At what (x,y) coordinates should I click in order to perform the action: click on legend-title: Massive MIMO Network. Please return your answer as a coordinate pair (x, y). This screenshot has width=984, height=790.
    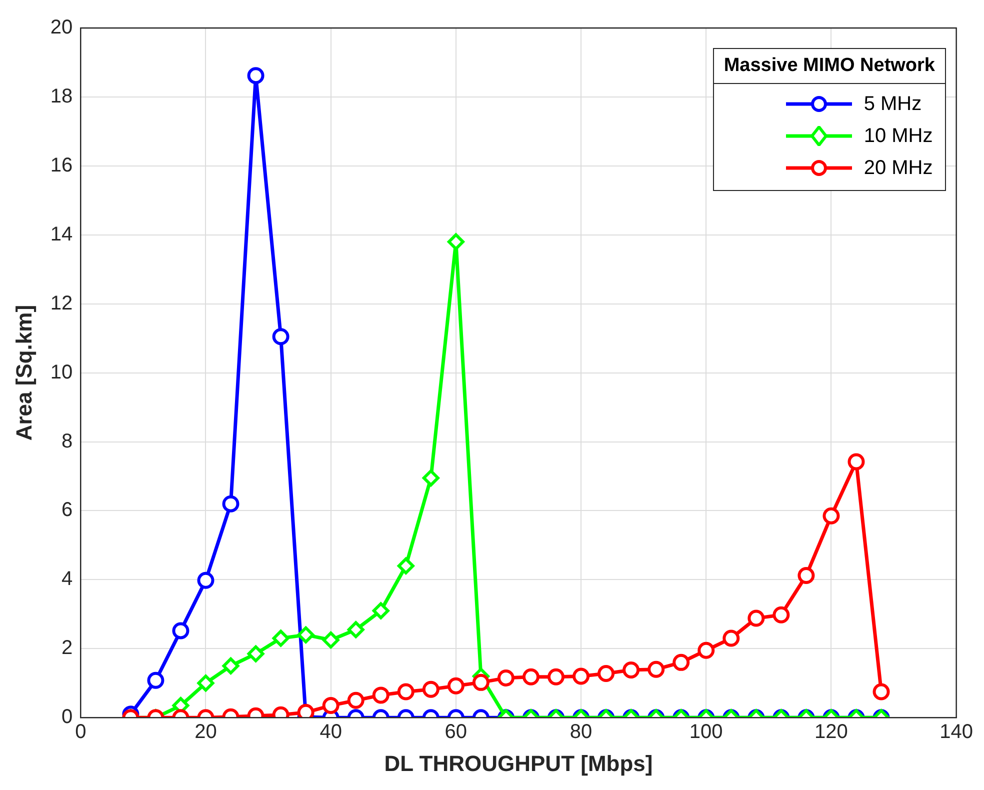
    Looking at the image, I should click on (829, 66).